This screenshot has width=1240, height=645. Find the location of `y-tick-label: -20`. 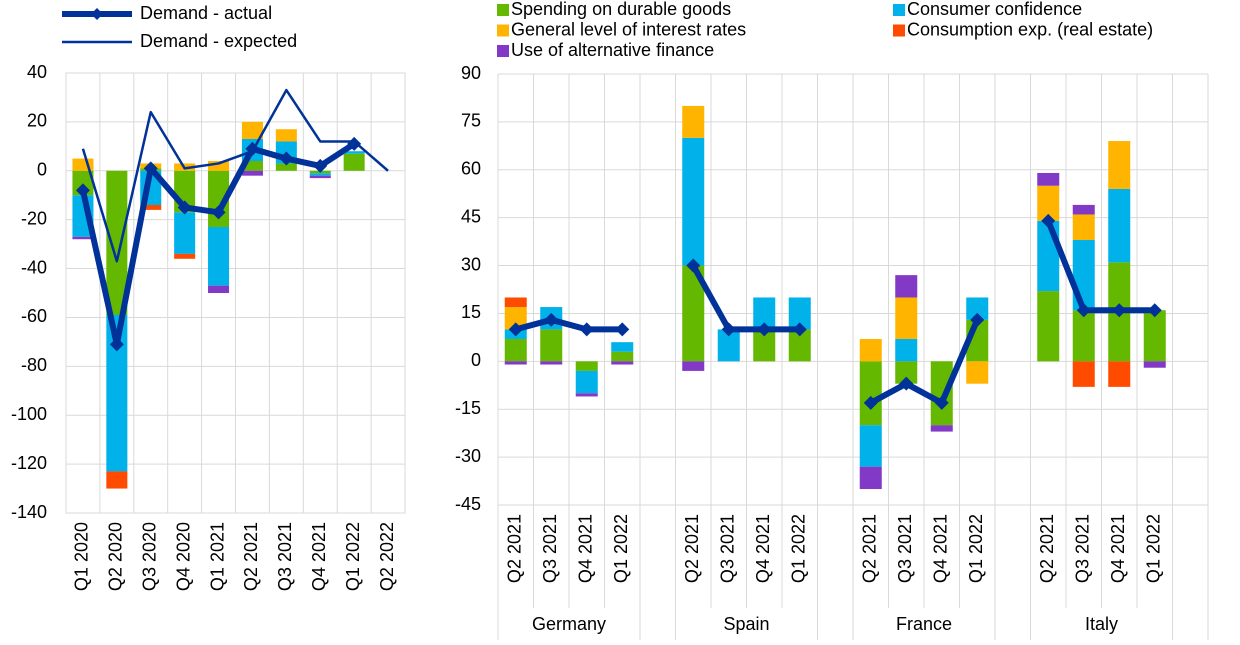

y-tick-label: -20 is located at coordinates (34, 218).